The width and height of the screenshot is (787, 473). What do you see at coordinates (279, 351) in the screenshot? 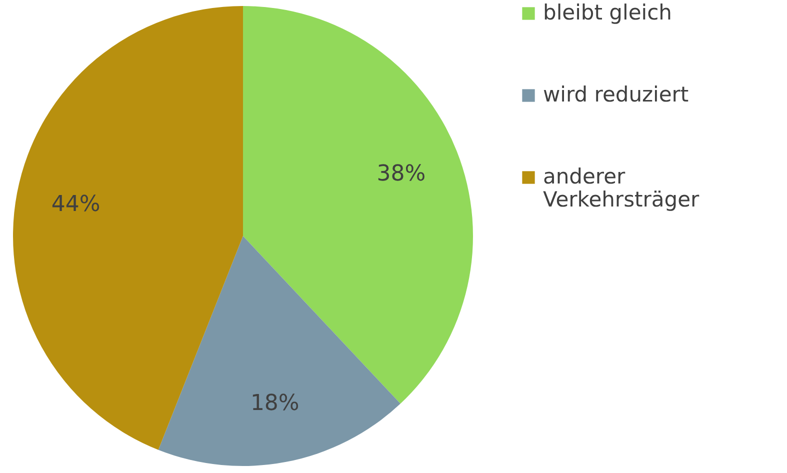
I see `pie-slice` at bounding box center [279, 351].